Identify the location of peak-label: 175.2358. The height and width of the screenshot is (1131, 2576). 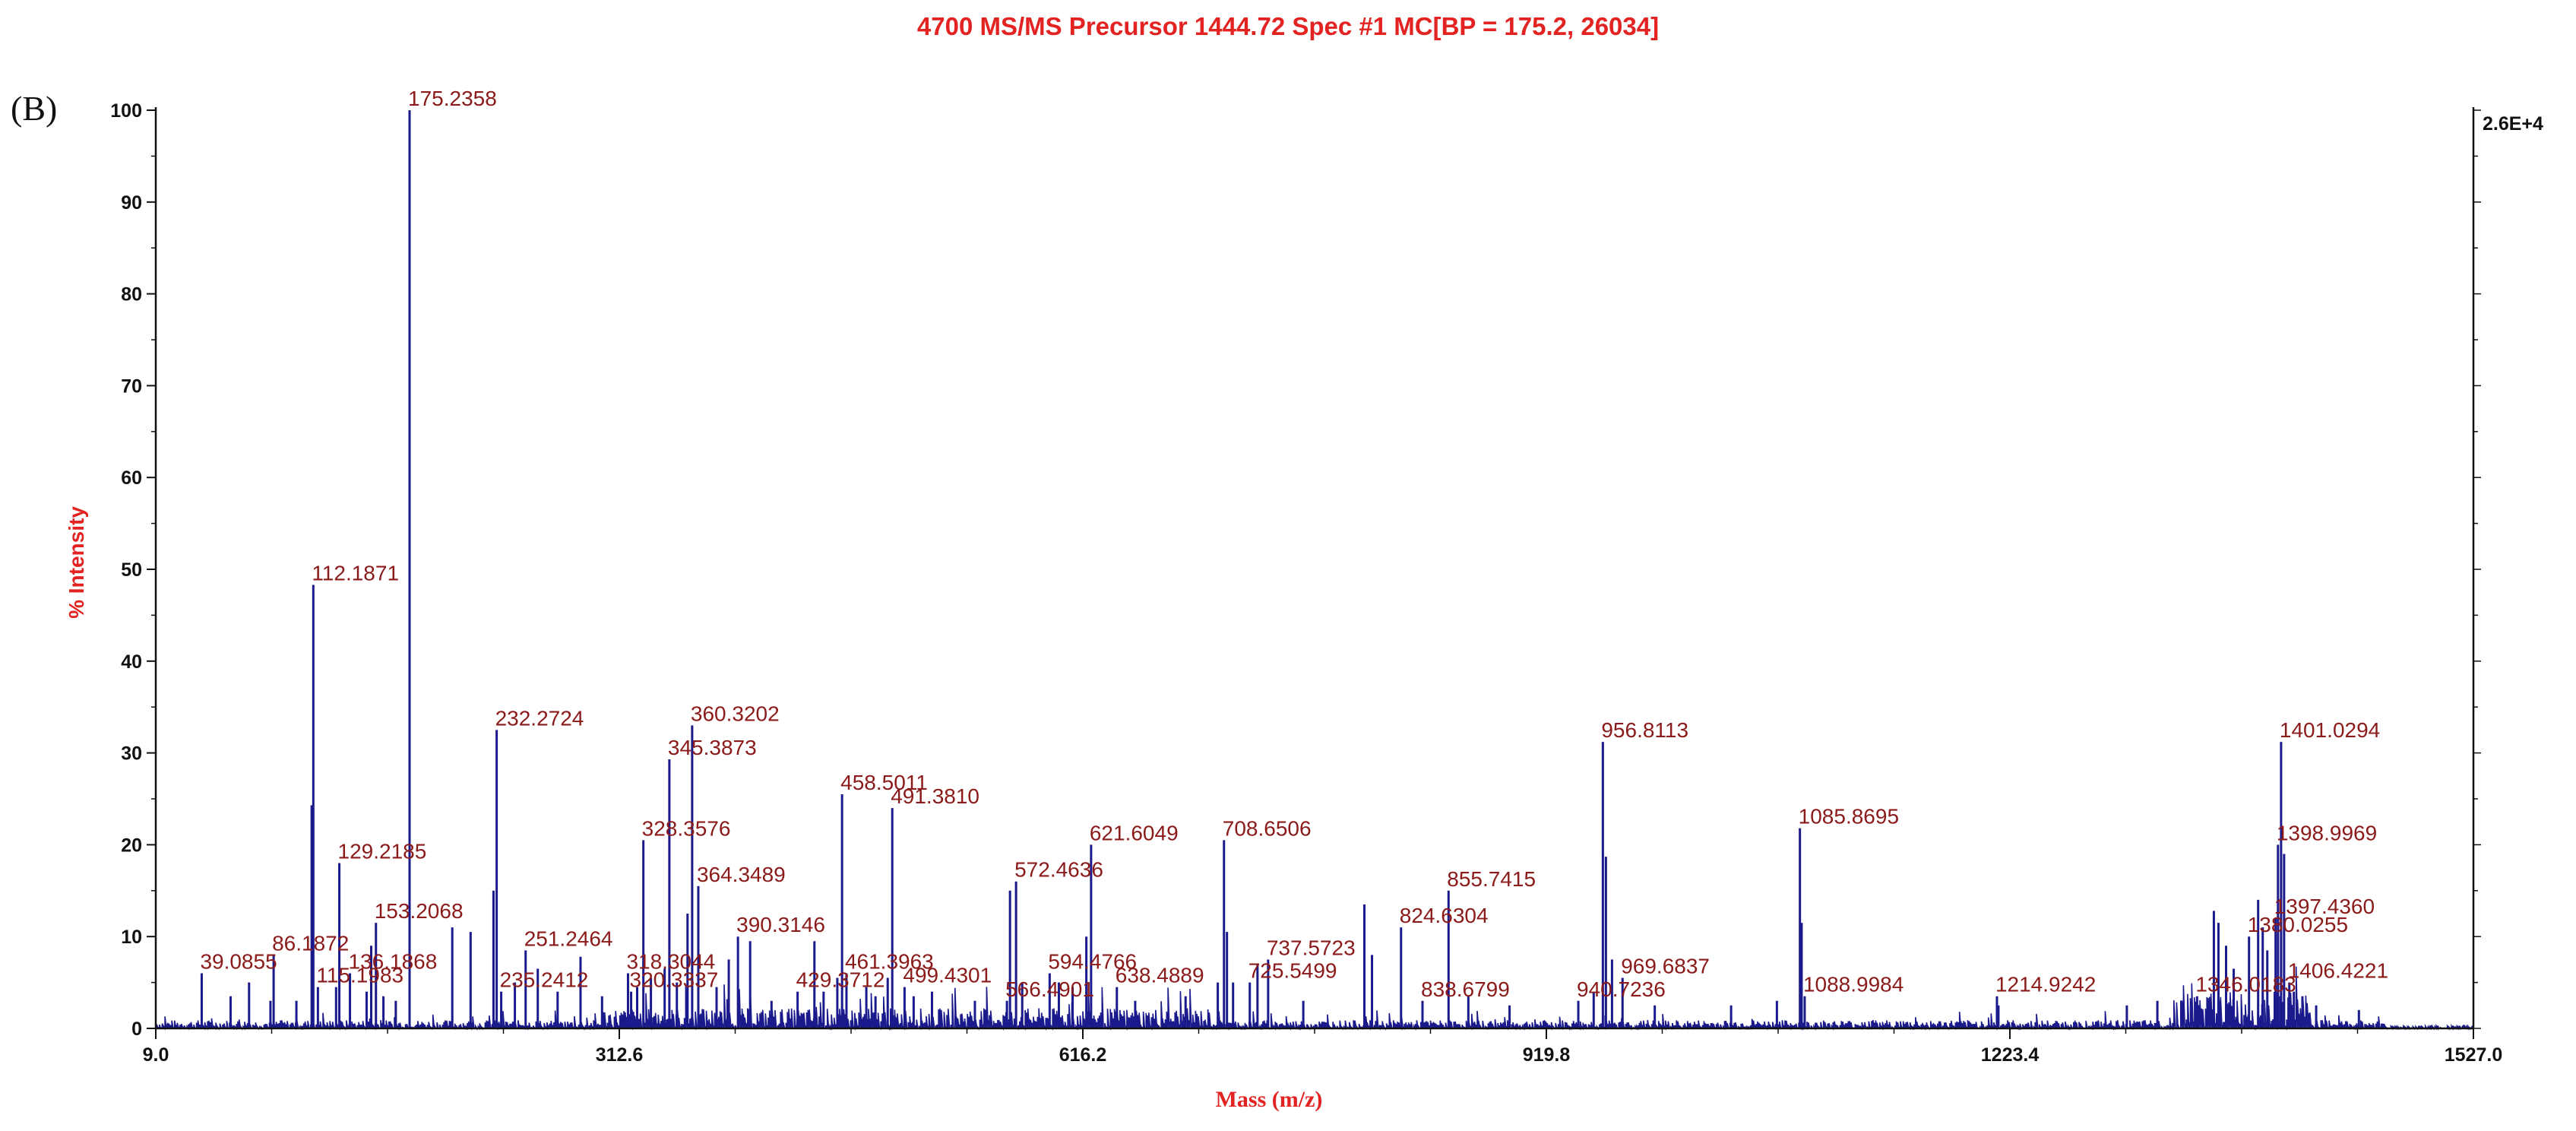
(452, 98).